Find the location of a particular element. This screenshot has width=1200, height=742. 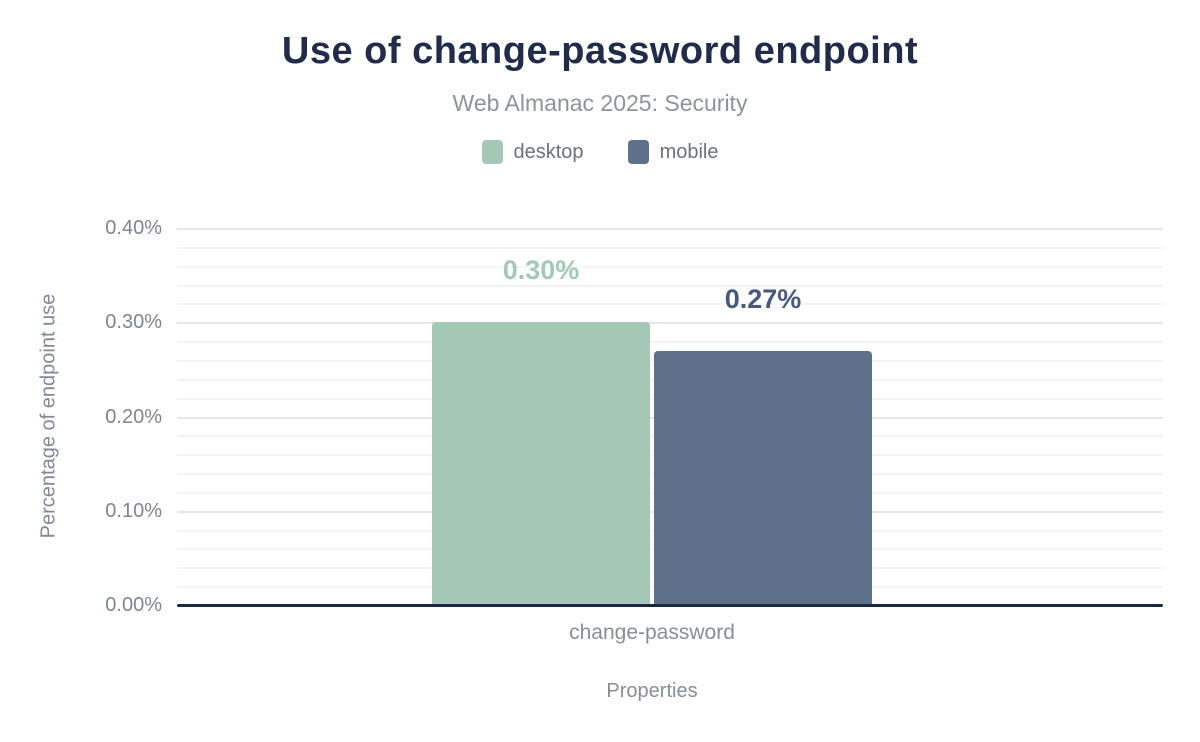

bar-desktop is located at coordinates (541, 463).